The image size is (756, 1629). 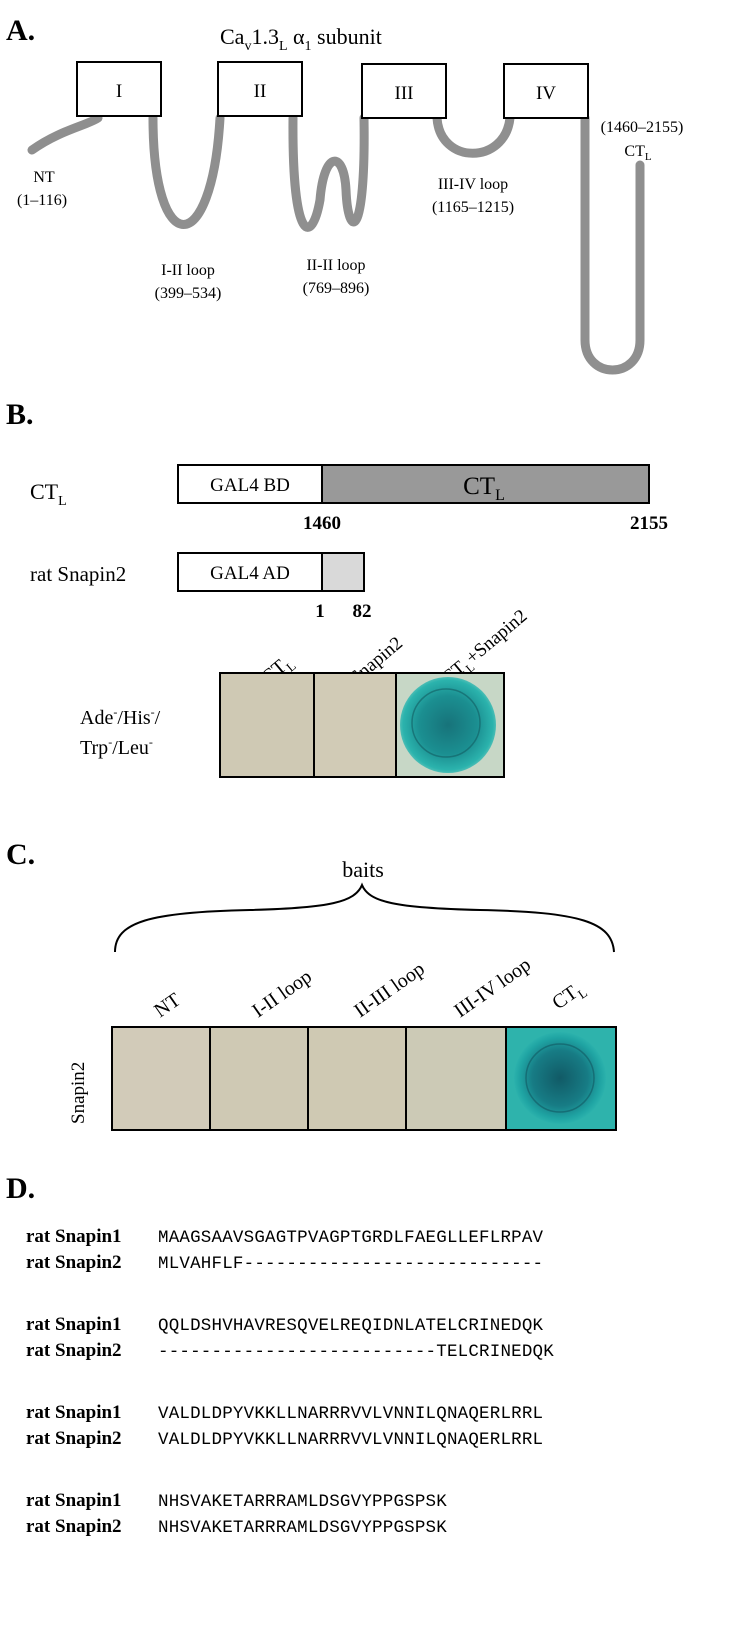 I want to click on ct-box, so click(x=485, y=484).